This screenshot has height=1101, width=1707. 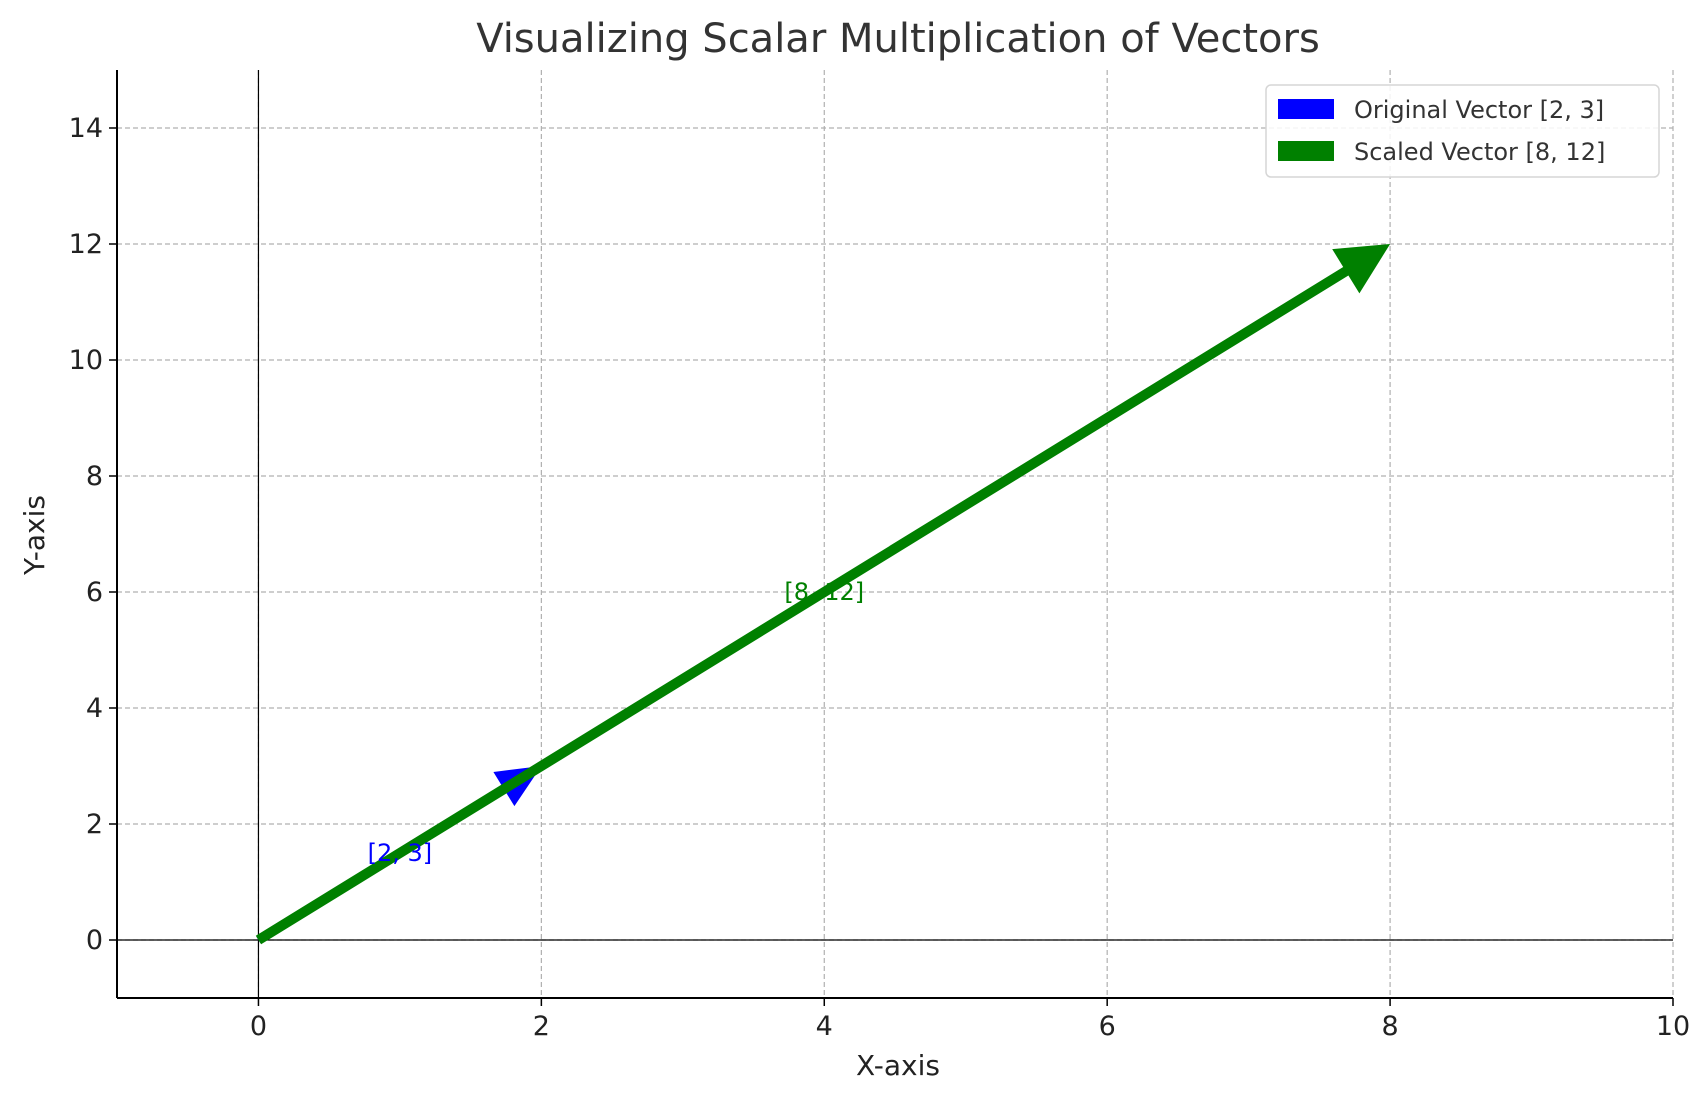 I want to click on y-axis-label: Y-axis, so click(x=34, y=535).